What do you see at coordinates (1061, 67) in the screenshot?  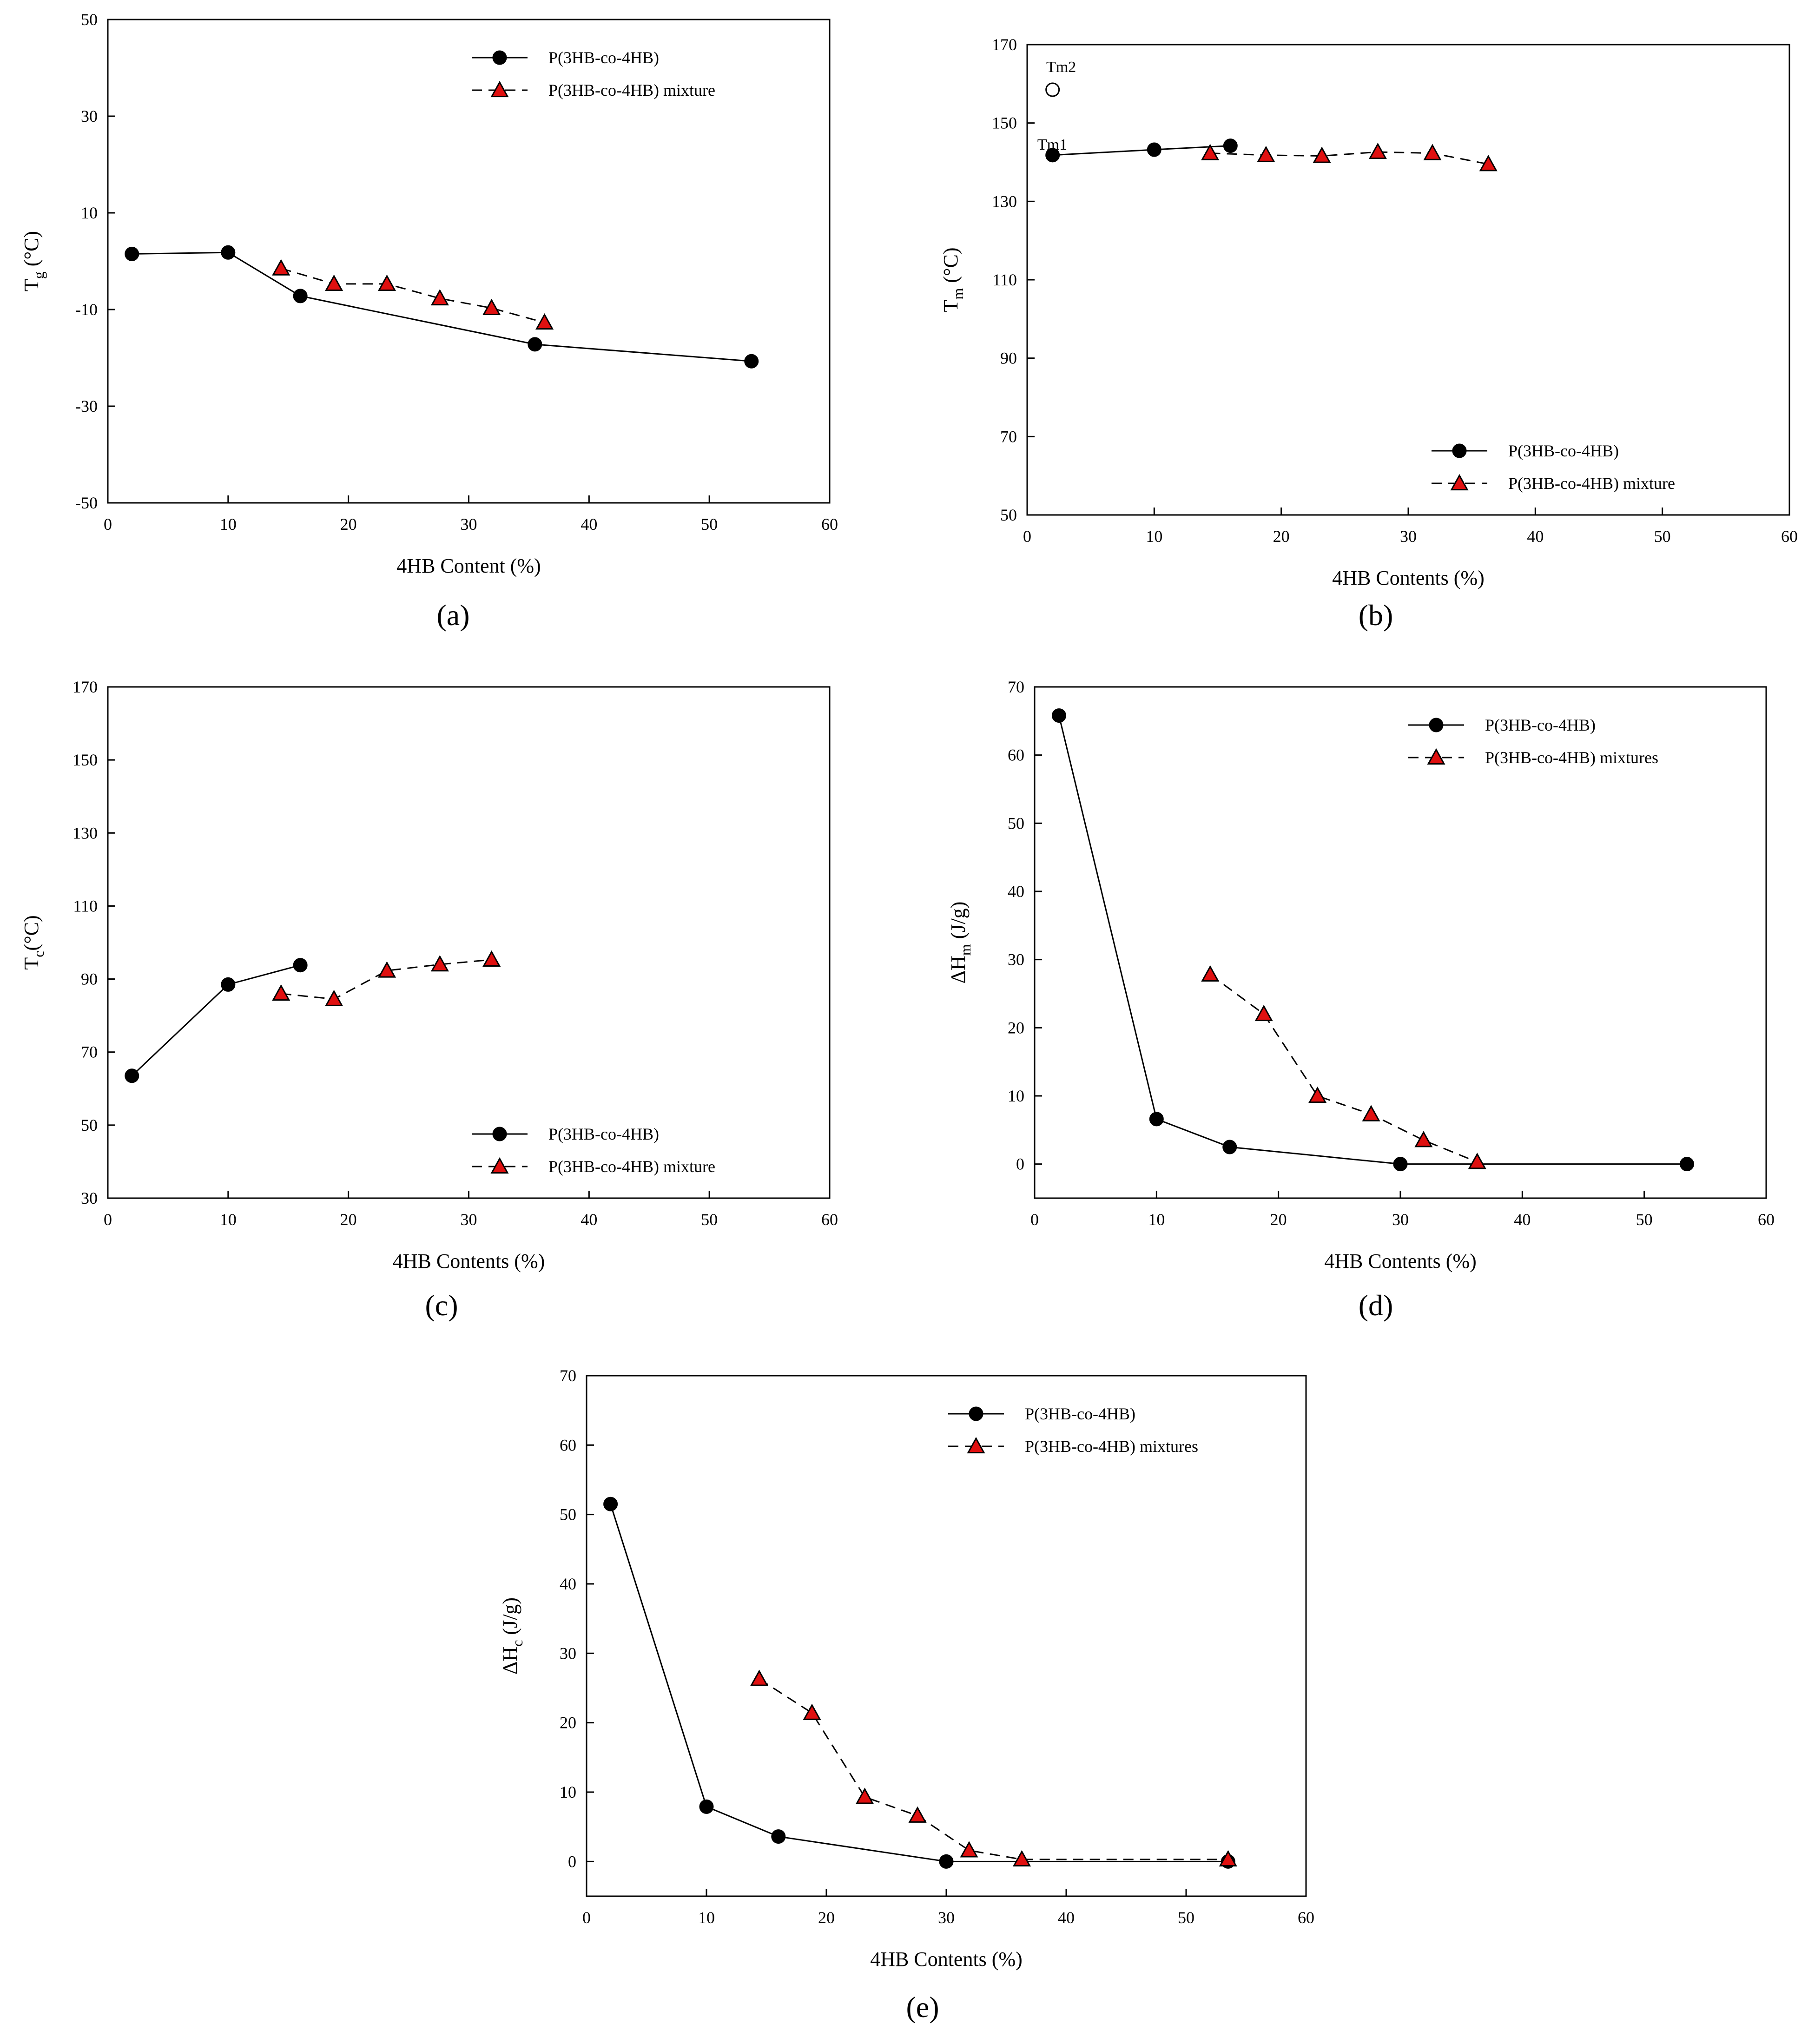 I see `annotation-text: Tm2` at bounding box center [1061, 67].